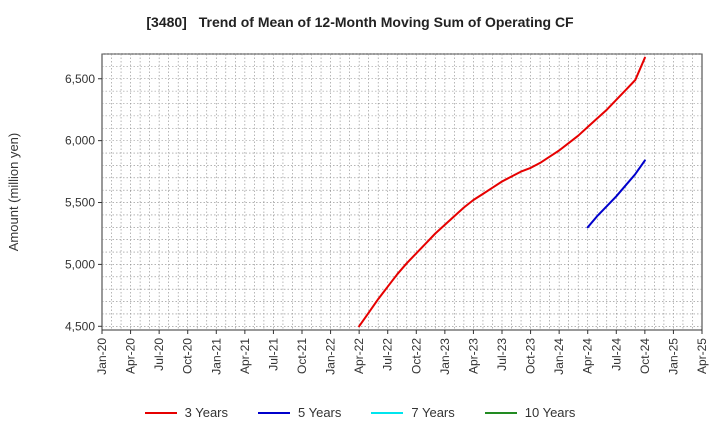 The height and width of the screenshot is (440, 720). Describe the element at coordinates (445, 356) in the screenshot. I see `x-tick-label: Jan-23` at that location.